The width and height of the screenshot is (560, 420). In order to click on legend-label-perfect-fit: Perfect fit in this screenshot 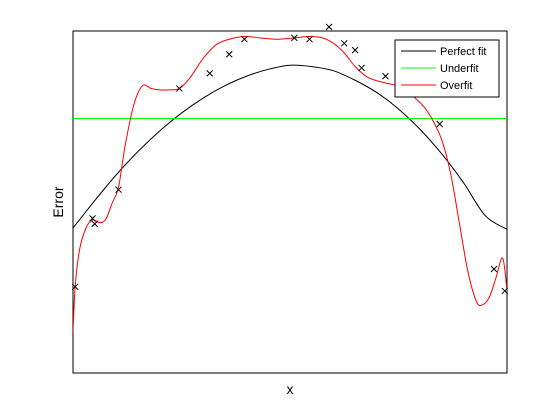, I will do `click(463, 52)`.